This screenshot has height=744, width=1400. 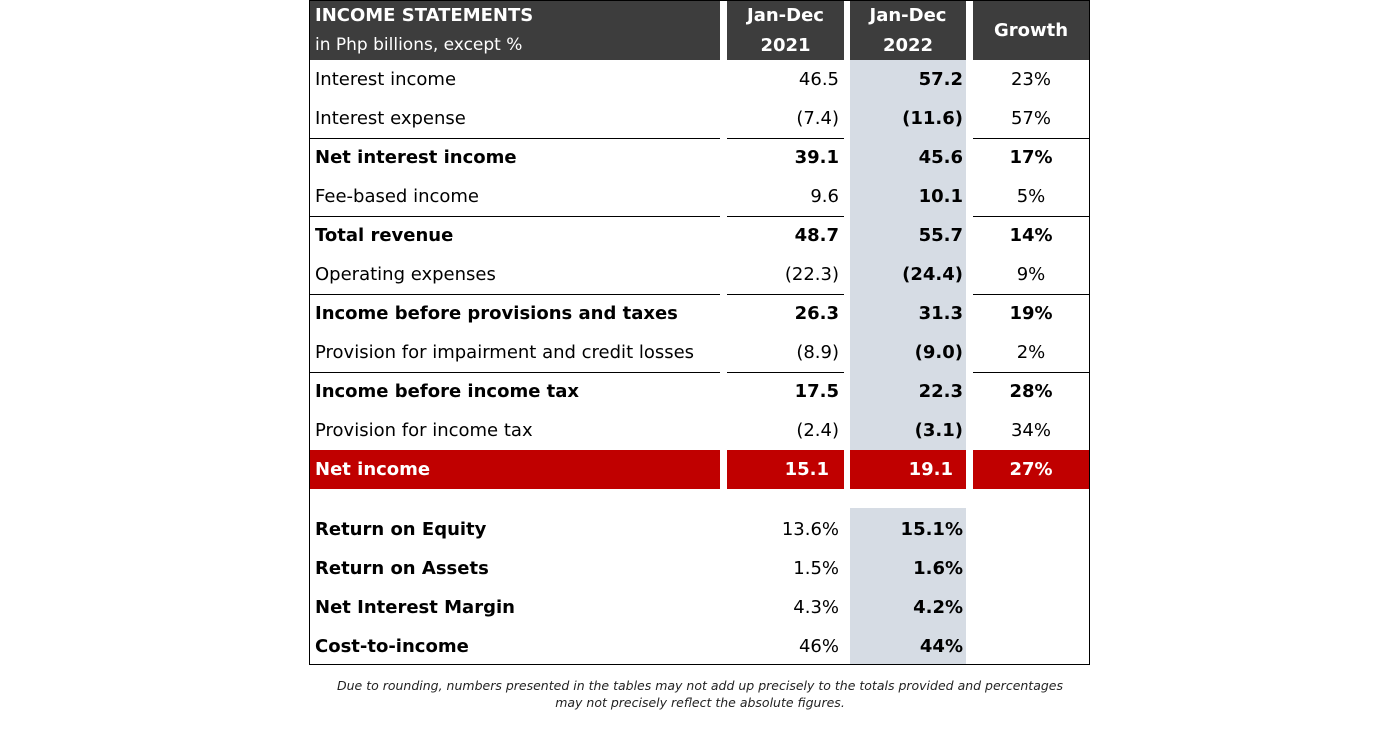 I want to click on value-2021: (8.9), so click(x=817, y=352).